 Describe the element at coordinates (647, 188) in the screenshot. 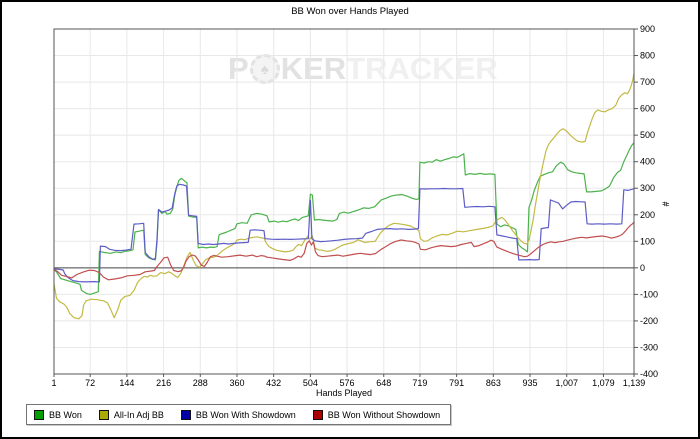

I see `y-tick-label: 300` at that location.